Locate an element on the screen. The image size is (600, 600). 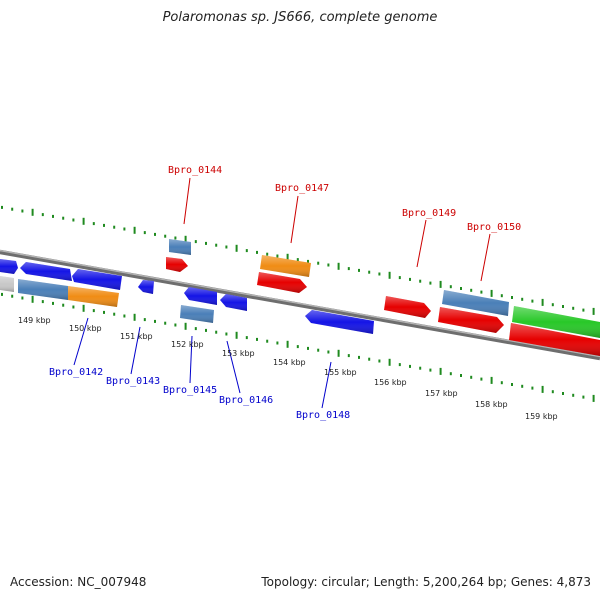
gene-label: Bpro_0148 is located at coordinates (323, 415).